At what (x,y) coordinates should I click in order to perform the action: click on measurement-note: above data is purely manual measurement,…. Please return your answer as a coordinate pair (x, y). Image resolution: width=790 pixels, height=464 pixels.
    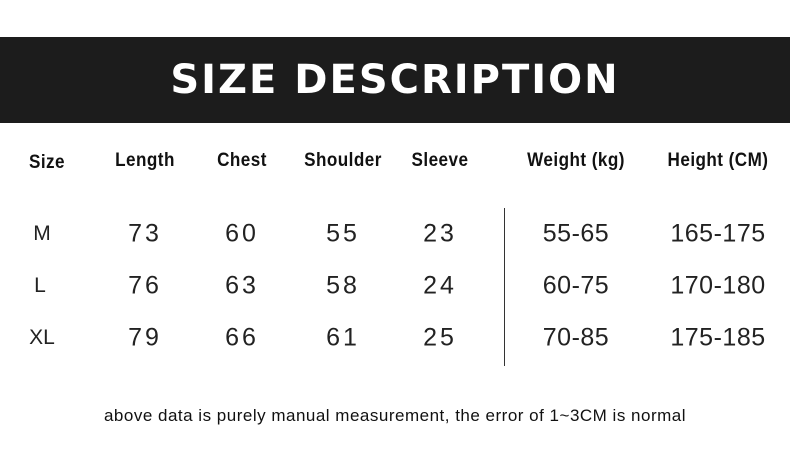
    Looking at the image, I should click on (395, 415).